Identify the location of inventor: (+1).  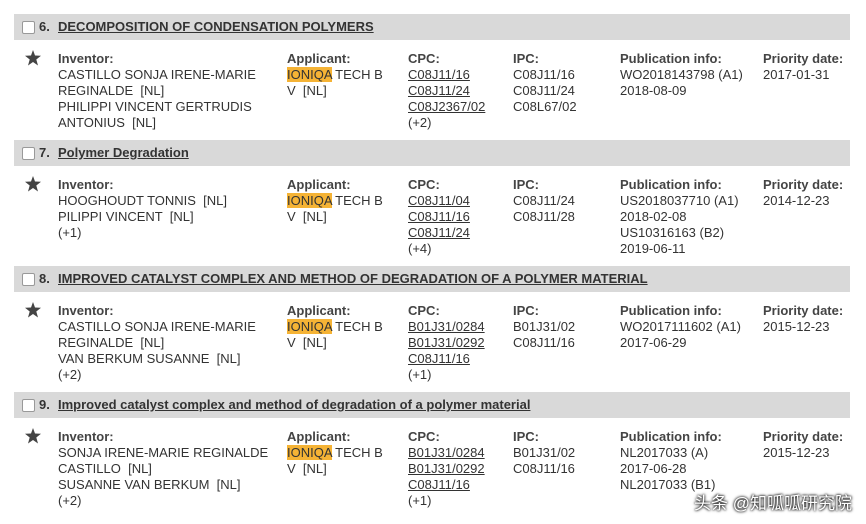
(70, 232).